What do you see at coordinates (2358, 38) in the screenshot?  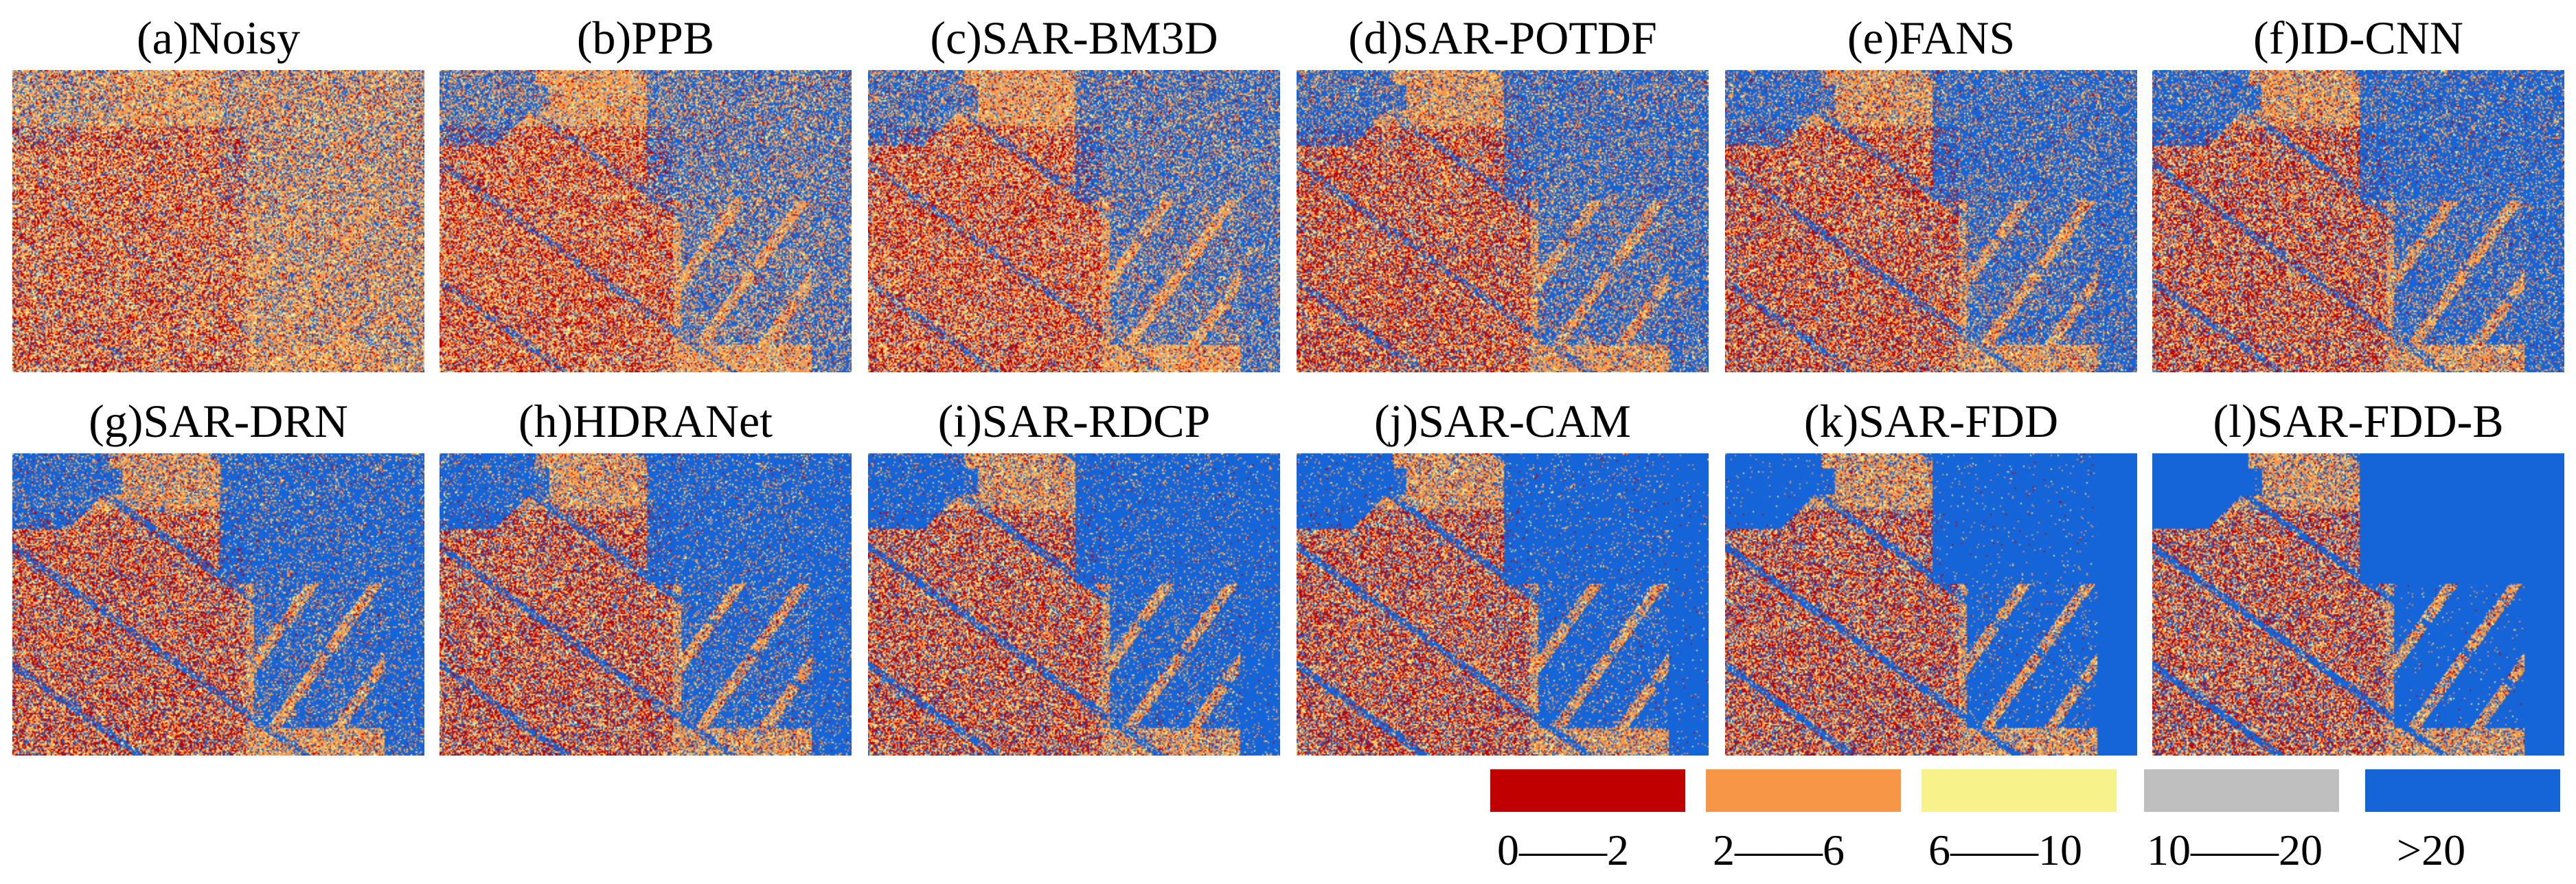 I see `panel-title: (f)ID-CNN` at bounding box center [2358, 38].